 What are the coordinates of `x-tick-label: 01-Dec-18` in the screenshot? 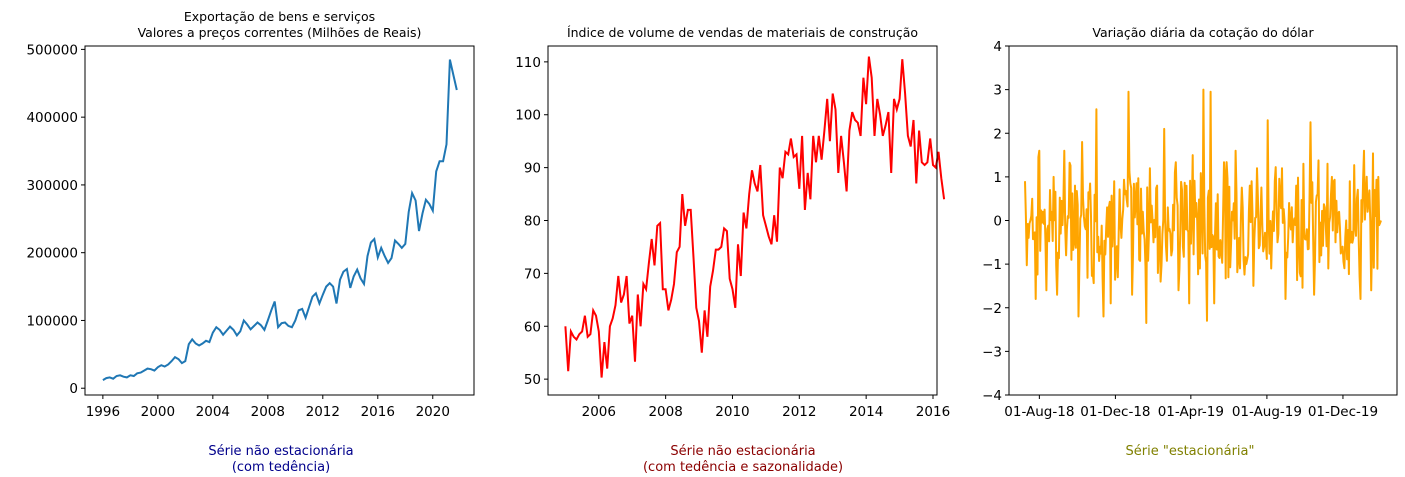 It's located at (1115, 412).